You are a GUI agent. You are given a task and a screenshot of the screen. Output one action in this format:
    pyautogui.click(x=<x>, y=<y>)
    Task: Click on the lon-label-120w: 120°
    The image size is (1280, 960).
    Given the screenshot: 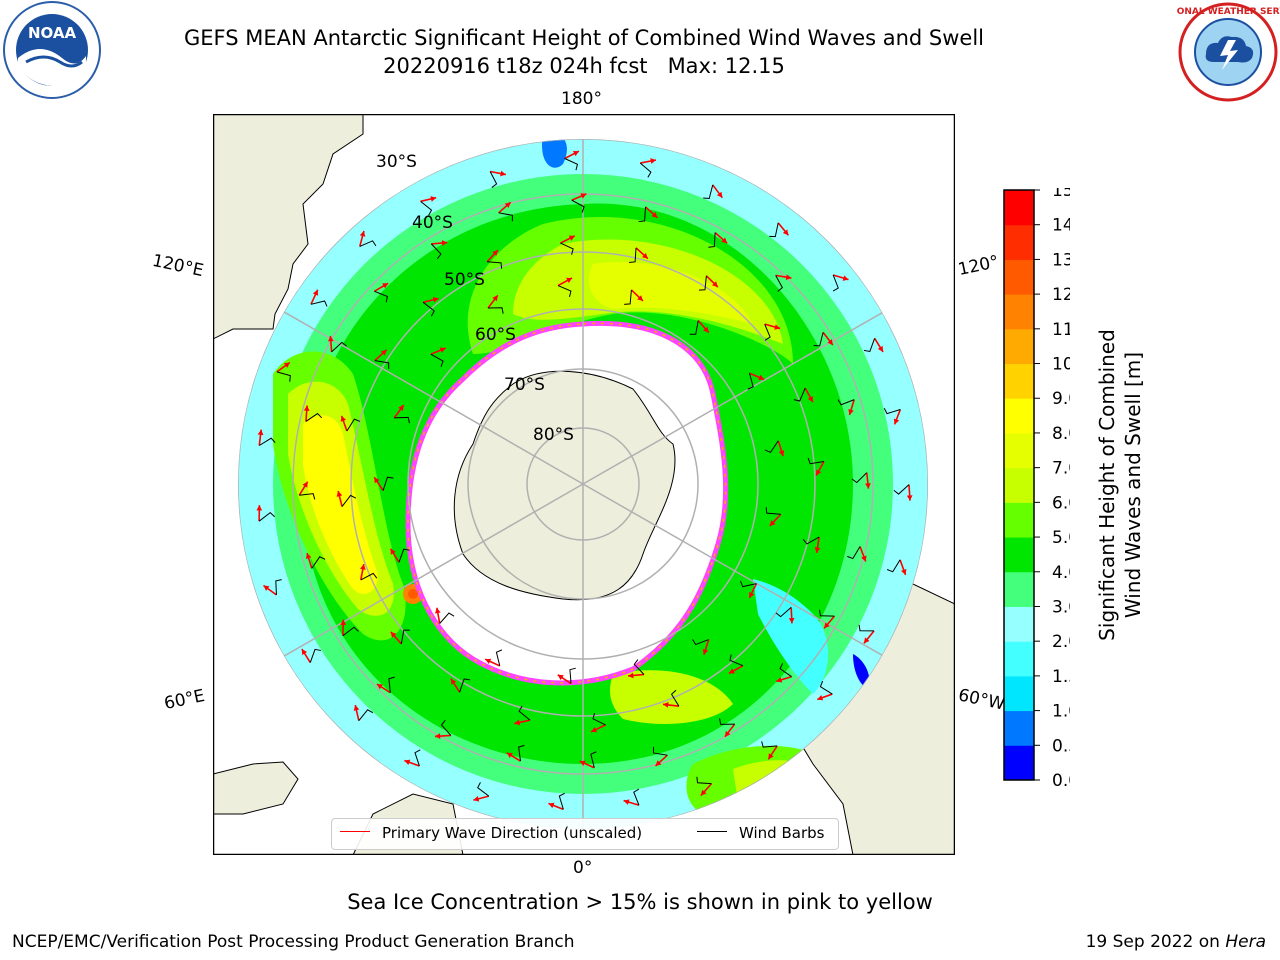 What is the action you would take?
    pyautogui.click(x=978, y=266)
    